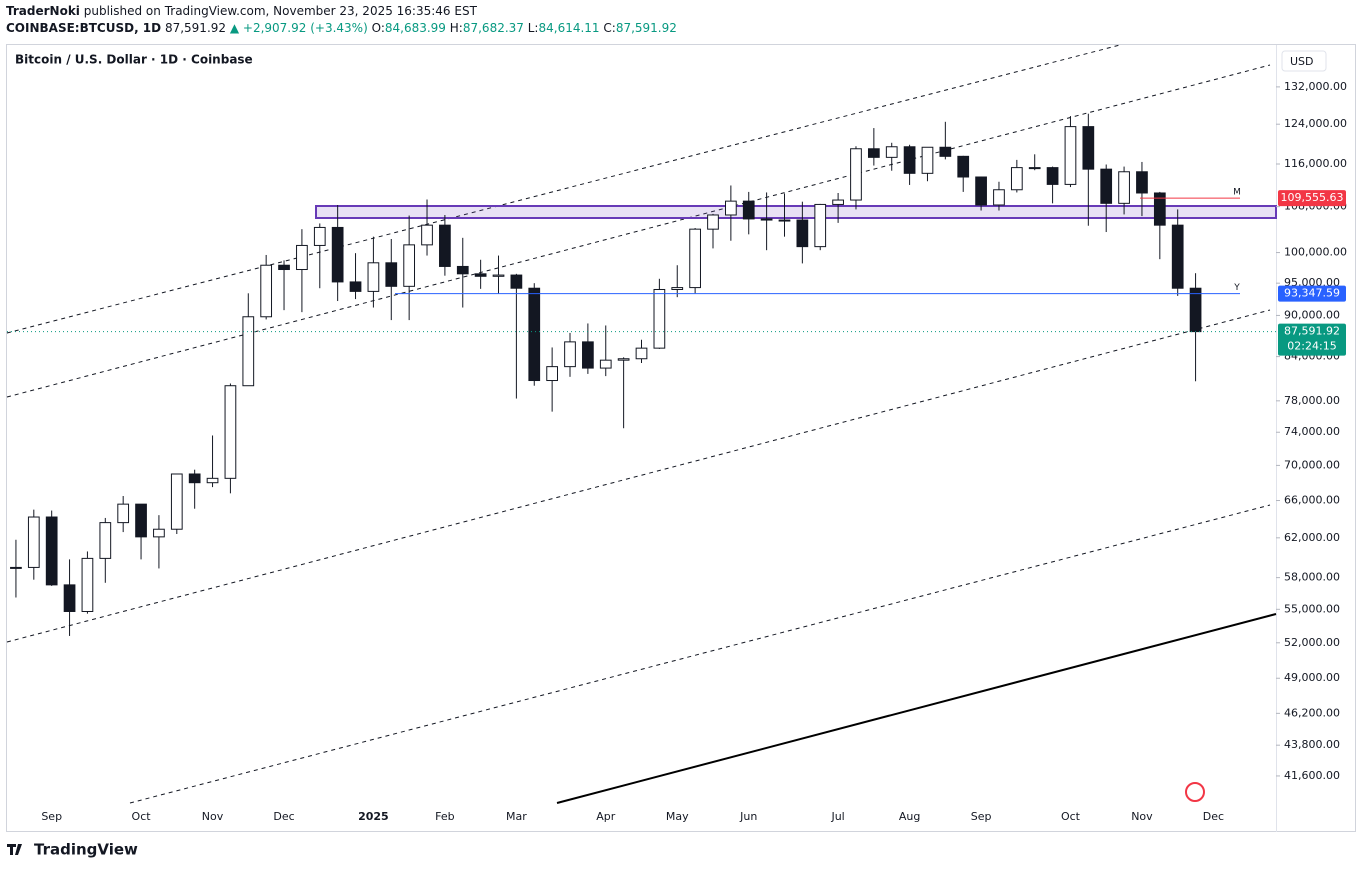  I want to click on icon, so click(1195, 792).